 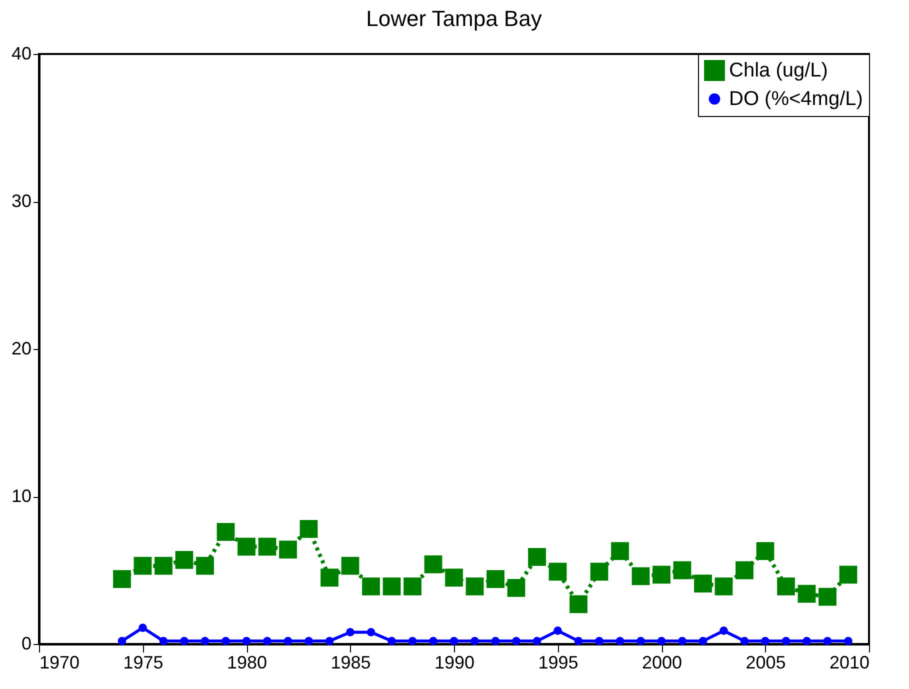 What do you see at coordinates (796, 99) in the screenshot?
I see `legend-label: DO (%<4mg/L)` at bounding box center [796, 99].